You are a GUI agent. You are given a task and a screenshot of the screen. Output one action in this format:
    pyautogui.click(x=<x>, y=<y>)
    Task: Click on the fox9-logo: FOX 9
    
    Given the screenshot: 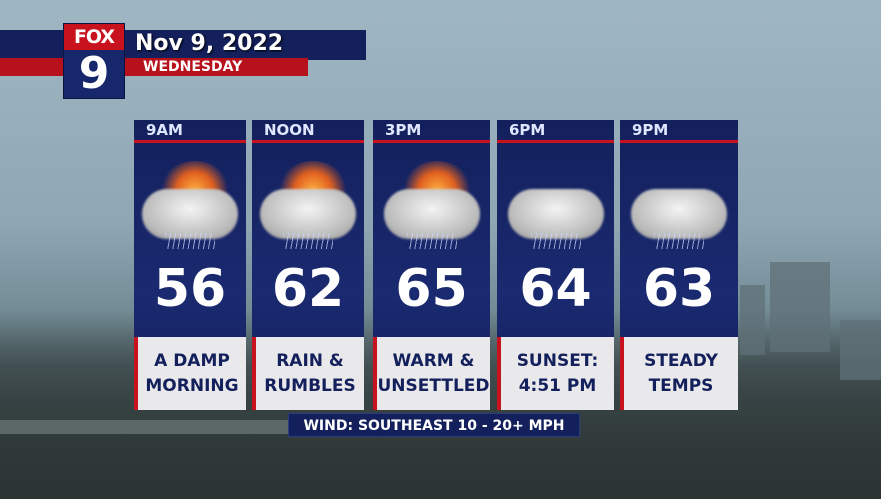 What is the action you would take?
    pyautogui.click(x=94, y=61)
    